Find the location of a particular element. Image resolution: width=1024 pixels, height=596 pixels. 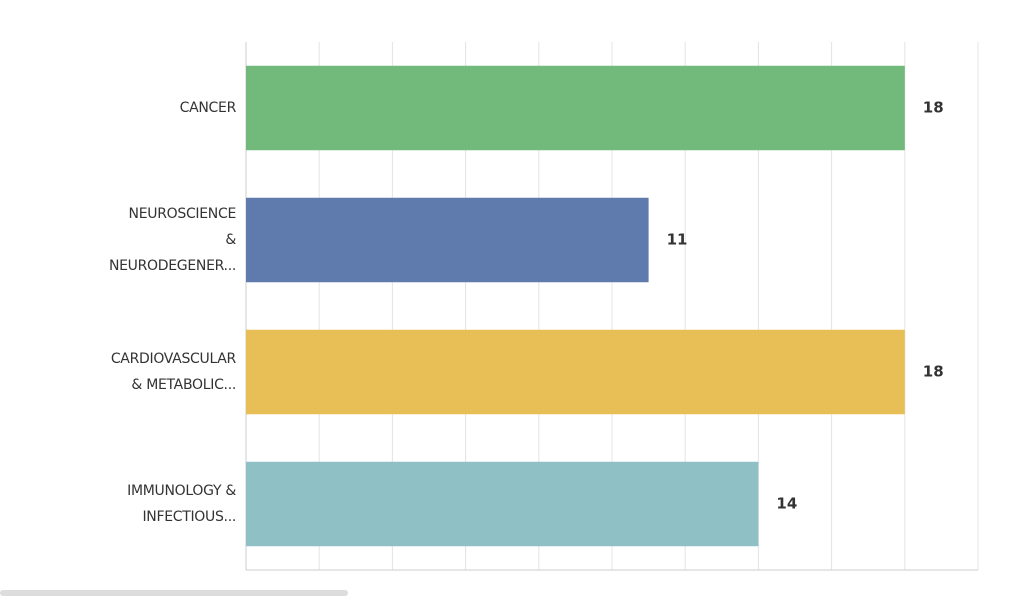

scrollbar is located at coordinates (174, 593).